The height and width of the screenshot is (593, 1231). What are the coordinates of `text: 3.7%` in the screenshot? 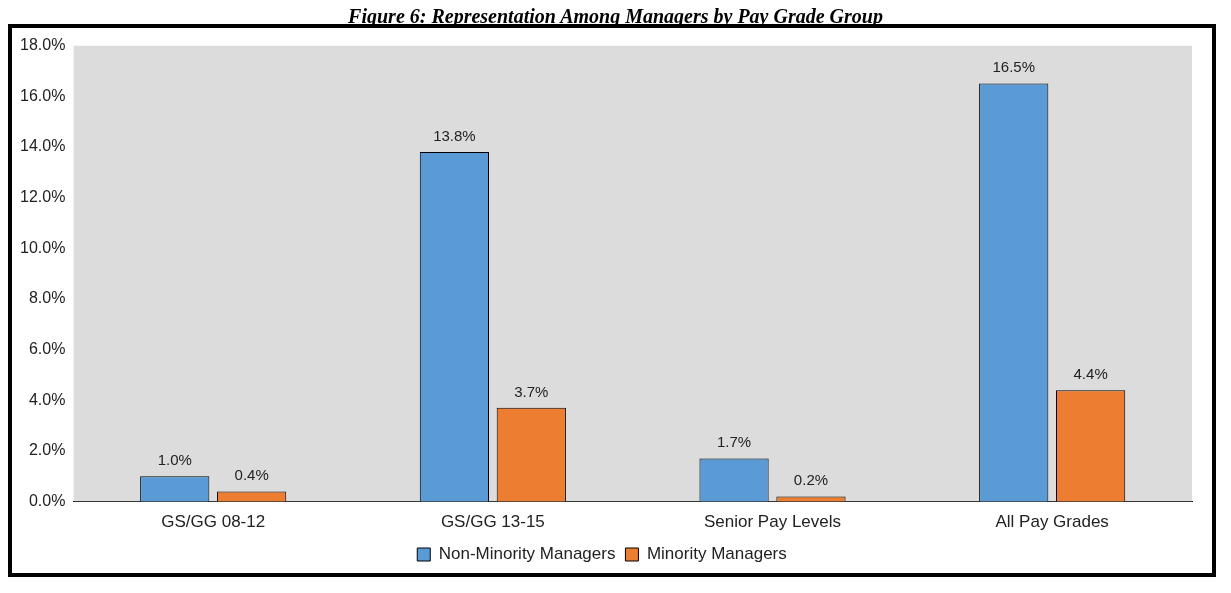 It's located at (531, 391).